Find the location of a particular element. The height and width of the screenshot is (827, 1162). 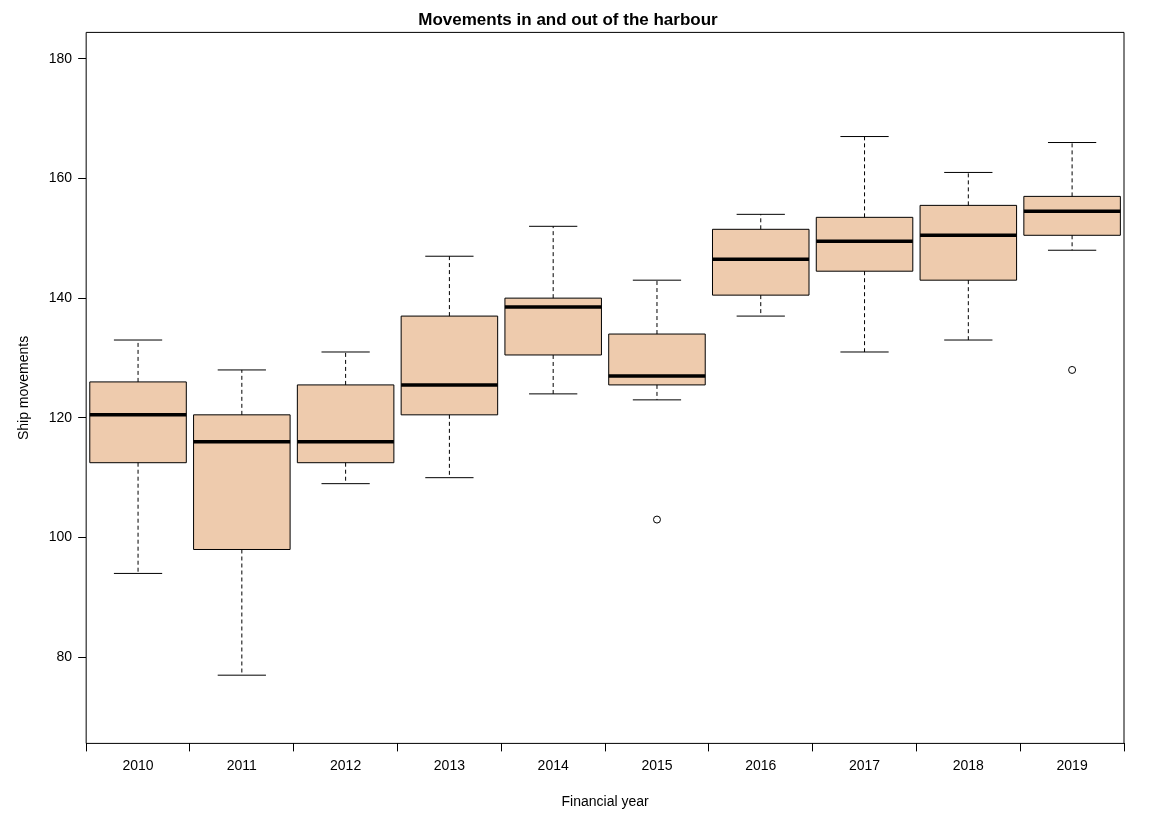

x-tick-label: 2016 is located at coordinates (761, 764).